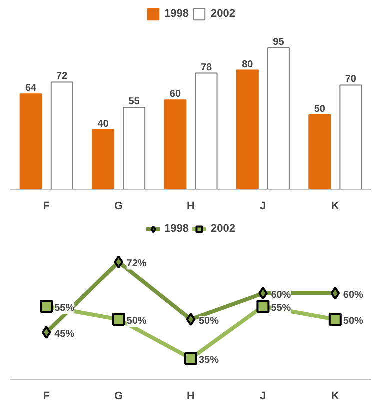  I want to click on data-label: 72, so click(62, 76).